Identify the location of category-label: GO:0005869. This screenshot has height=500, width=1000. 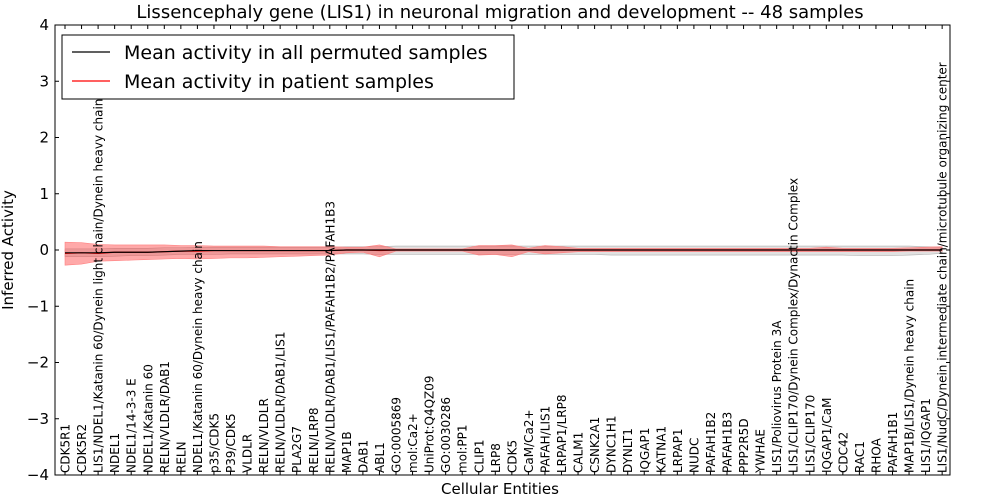
(397, 435).